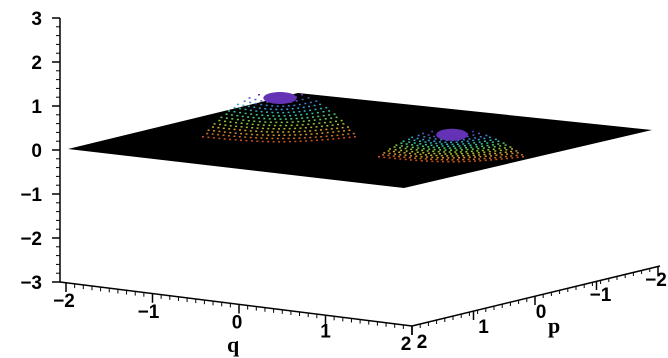 Image resolution: width=668 pixels, height=358 pixels. Describe the element at coordinates (31, 195) in the screenshot. I see `z-tick-label: −1` at that location.